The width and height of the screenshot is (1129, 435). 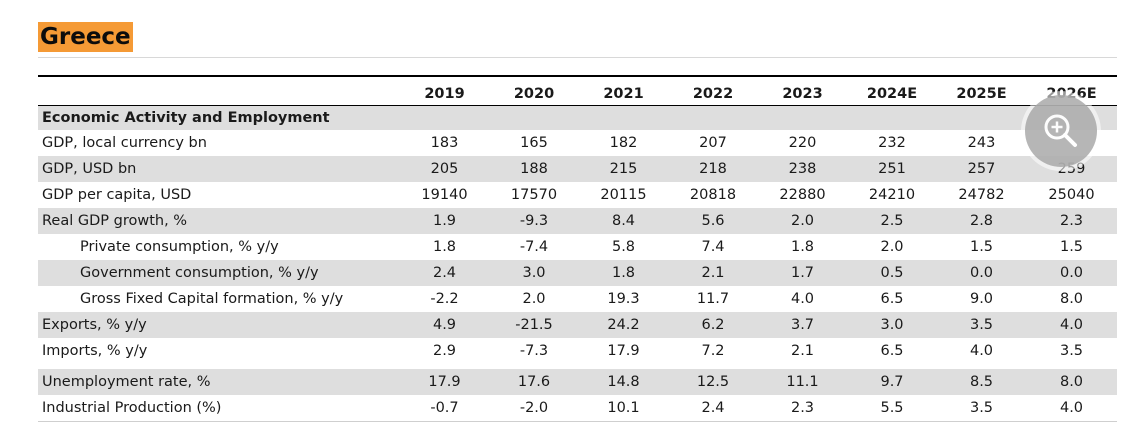 I want to click on value-cell: -2.0, so click(x=534, y=408).